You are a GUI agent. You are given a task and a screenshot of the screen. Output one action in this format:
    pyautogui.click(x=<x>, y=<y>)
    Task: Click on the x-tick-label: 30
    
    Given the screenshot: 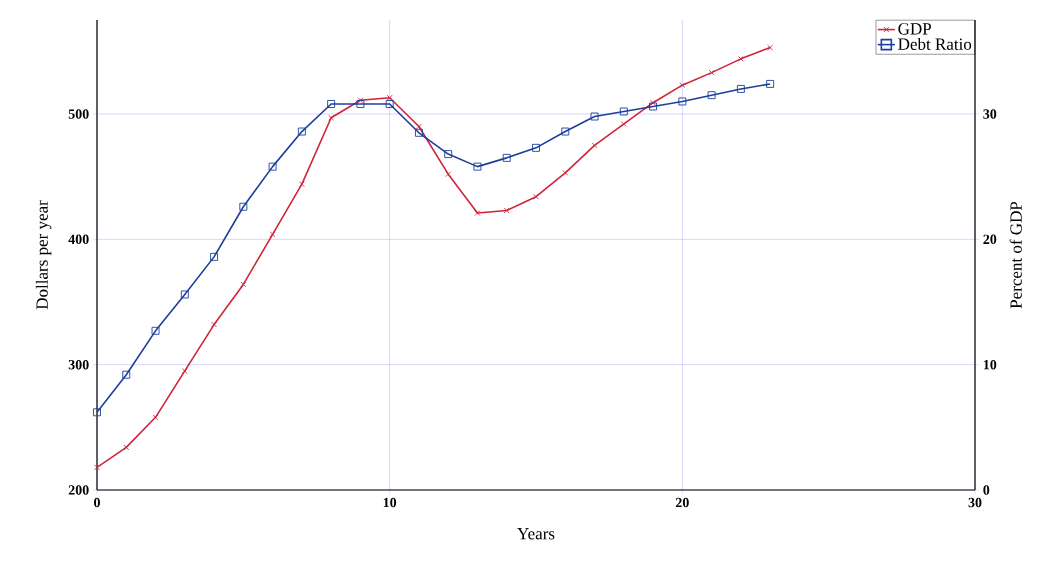 What is the action you would take?
    pyautogui.click(x=975, y=502)
    